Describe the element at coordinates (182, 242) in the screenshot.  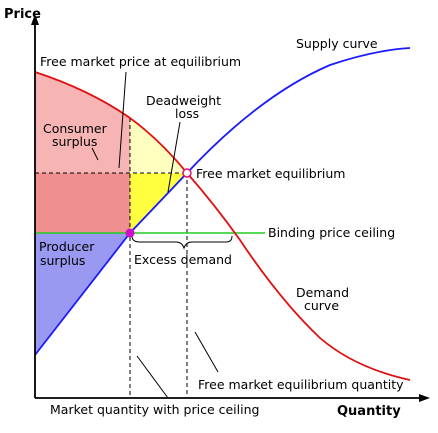
I see `excess-demand-brace` at that location.